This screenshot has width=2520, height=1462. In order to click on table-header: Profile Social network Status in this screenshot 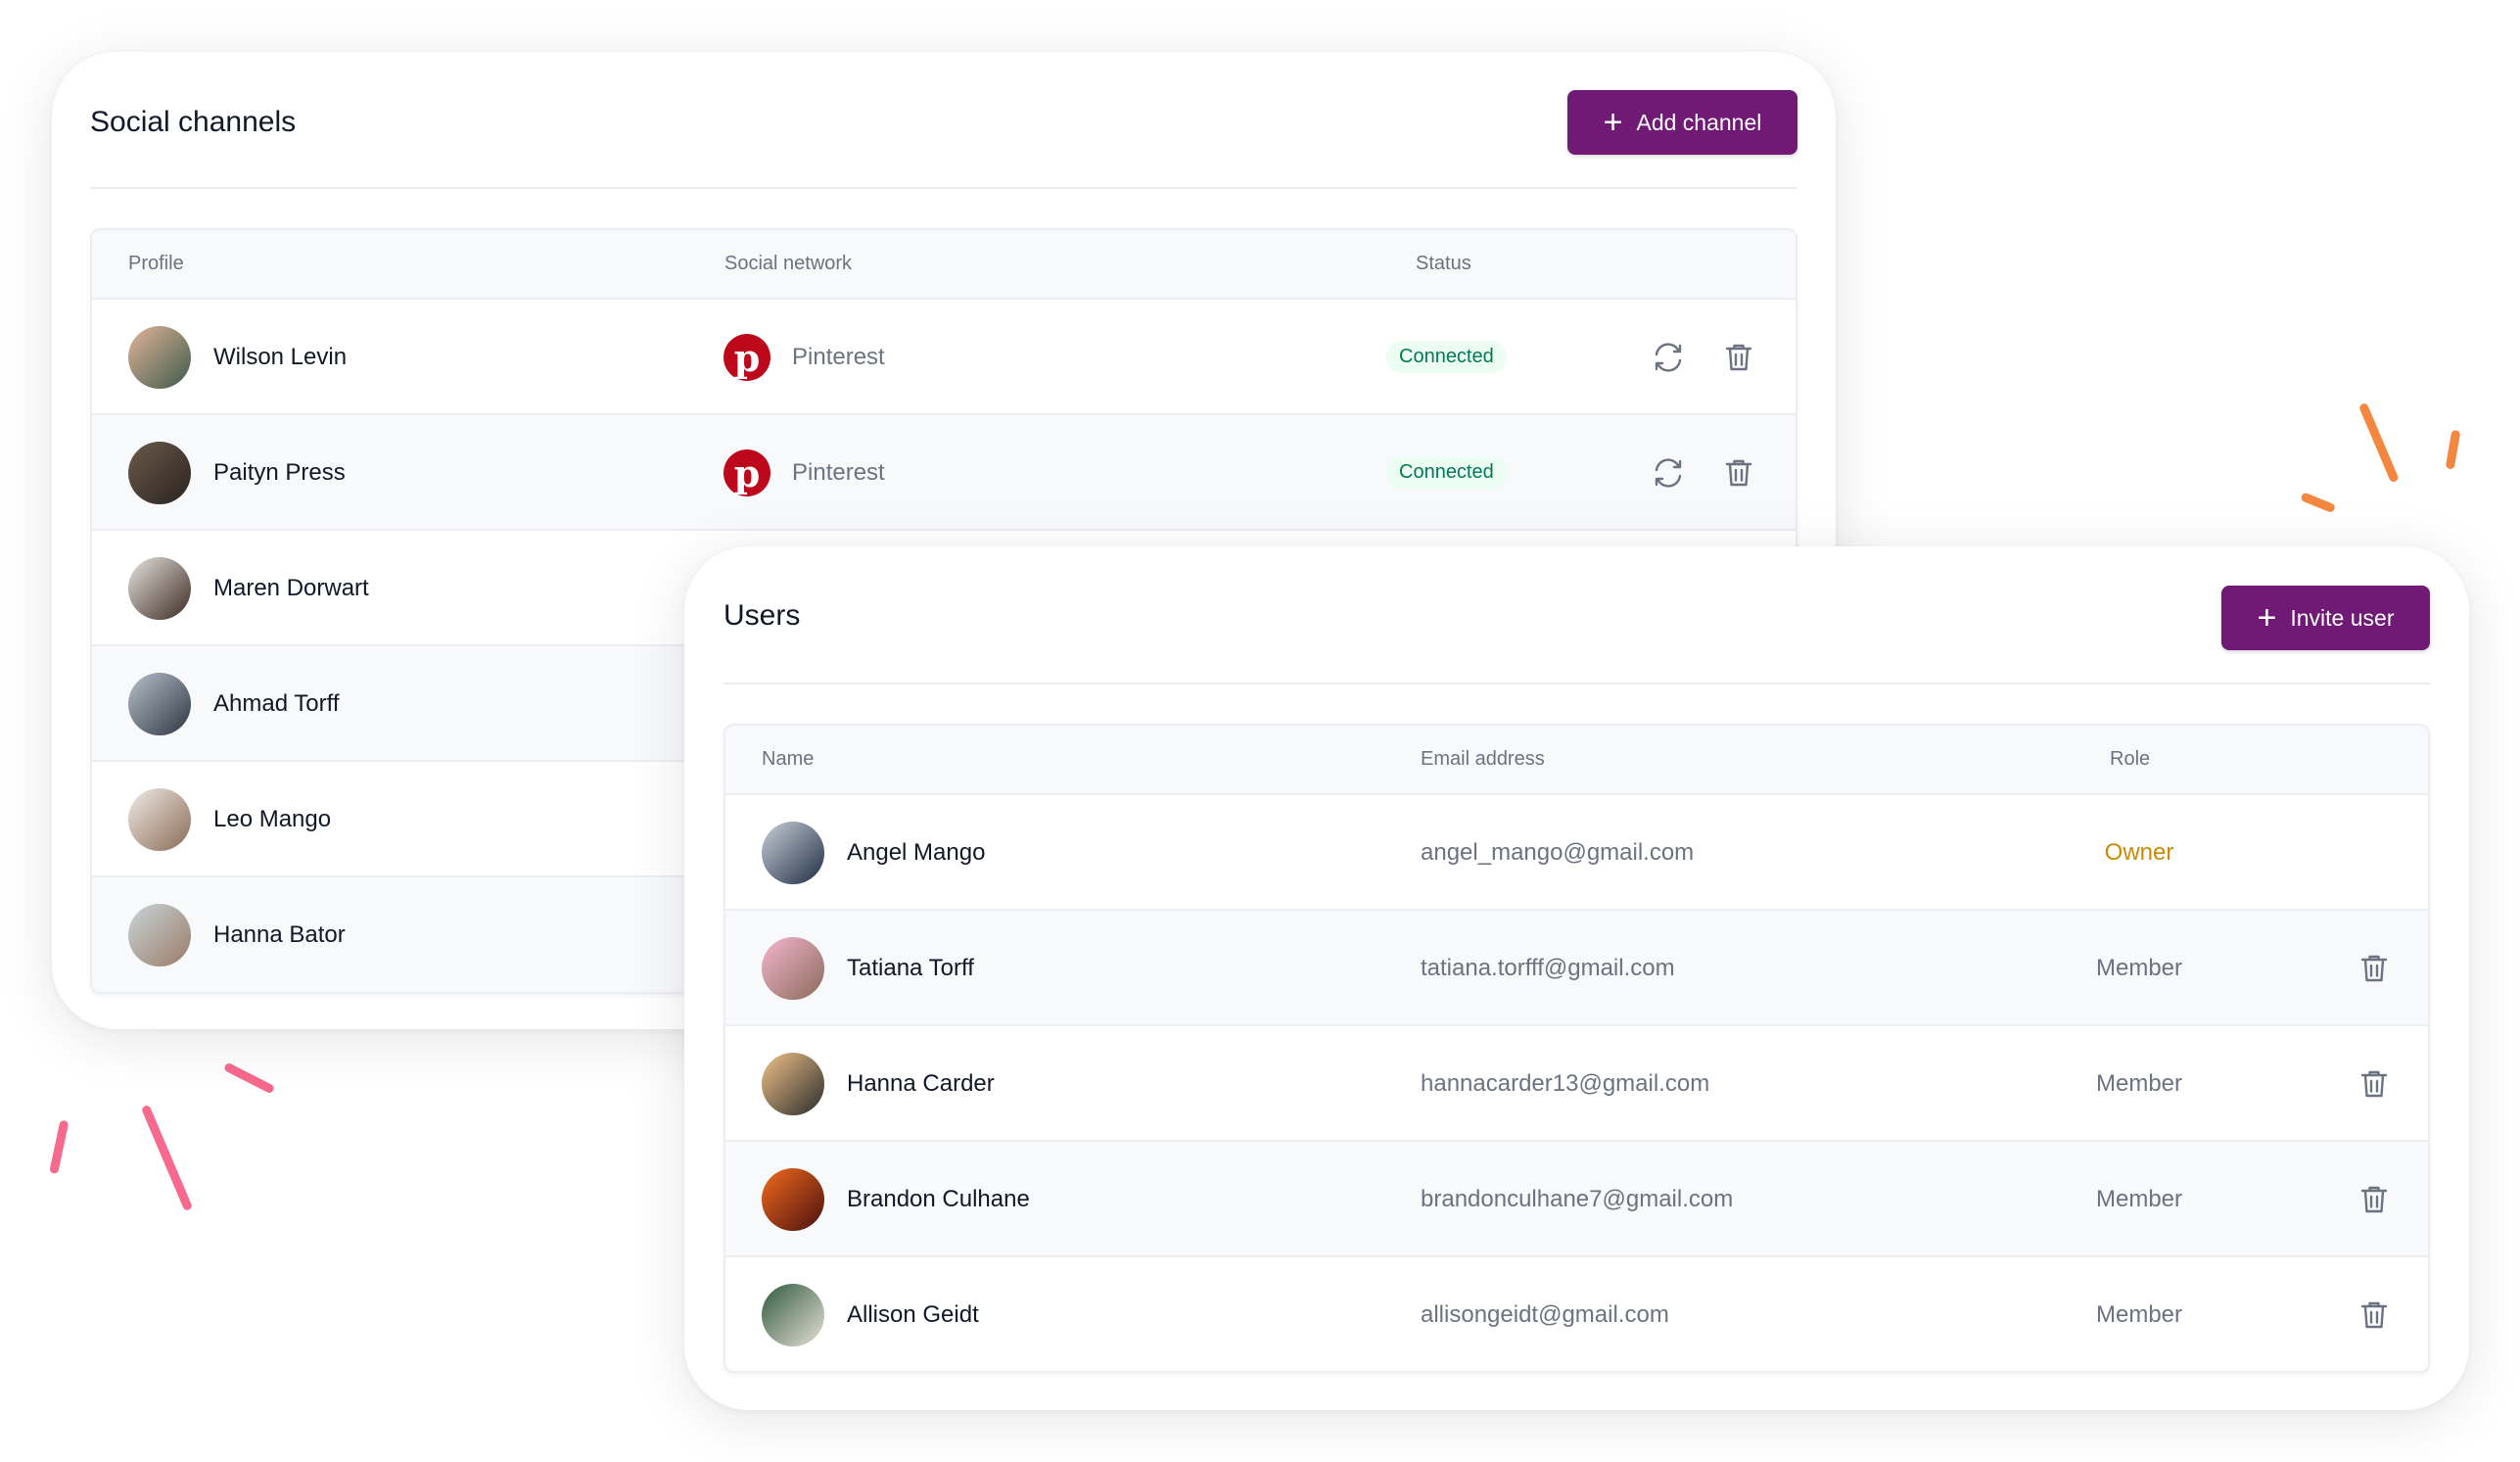, I will do `click(944, 265)`.